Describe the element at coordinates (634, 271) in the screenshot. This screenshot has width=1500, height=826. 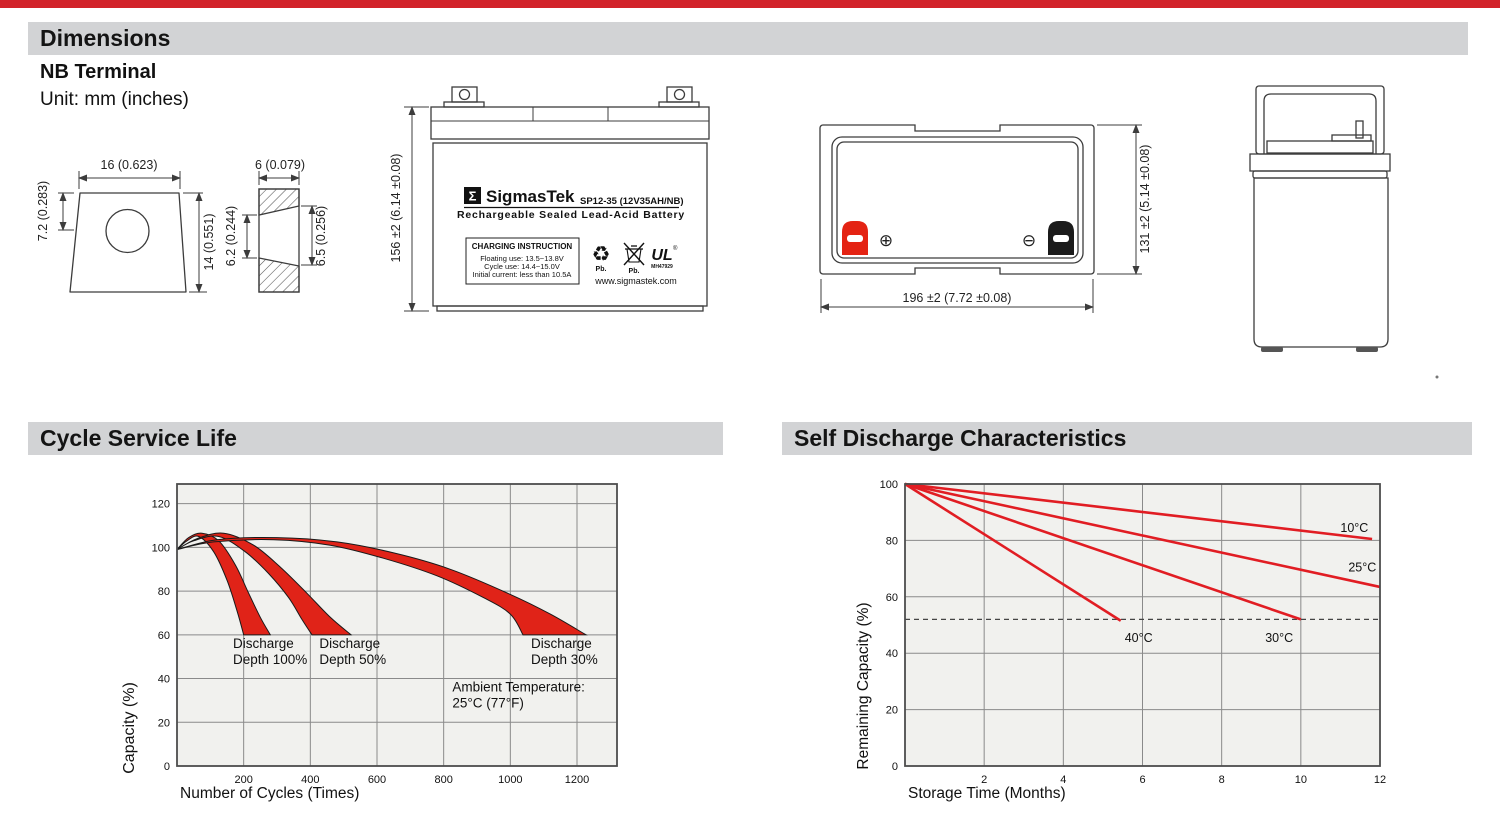
I see `svg-text: Pb.` at that location.